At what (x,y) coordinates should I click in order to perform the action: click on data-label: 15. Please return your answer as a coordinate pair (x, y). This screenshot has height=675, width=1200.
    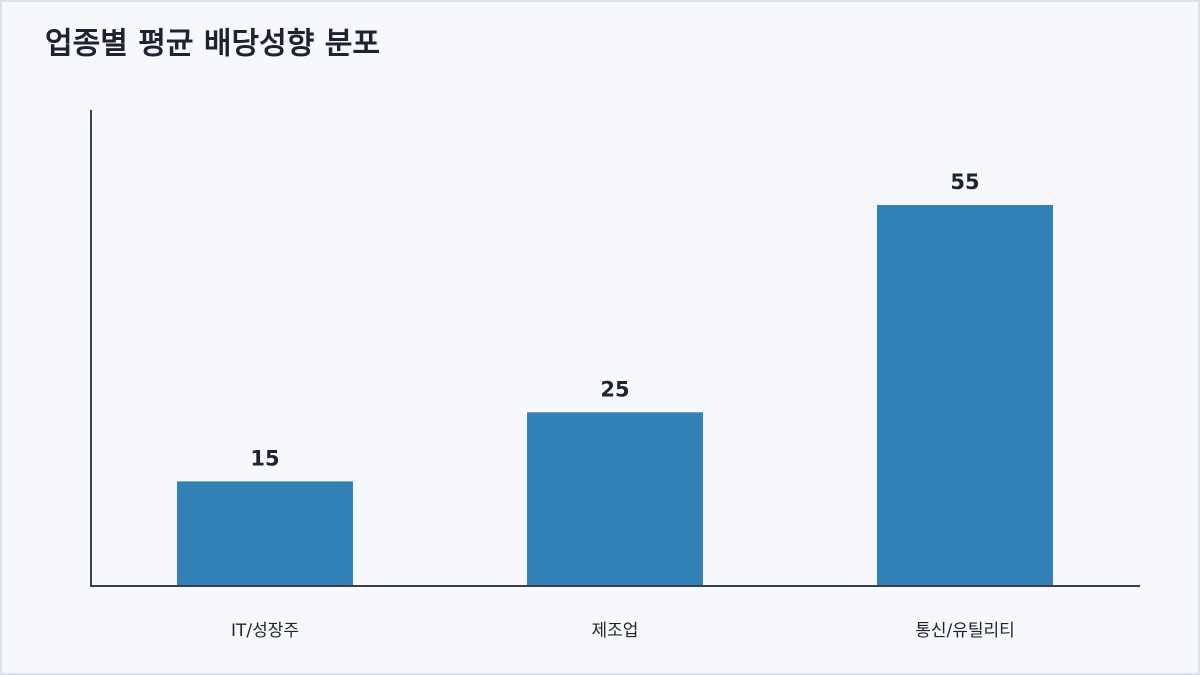
    Looking at the image, I should click on (264, 458).